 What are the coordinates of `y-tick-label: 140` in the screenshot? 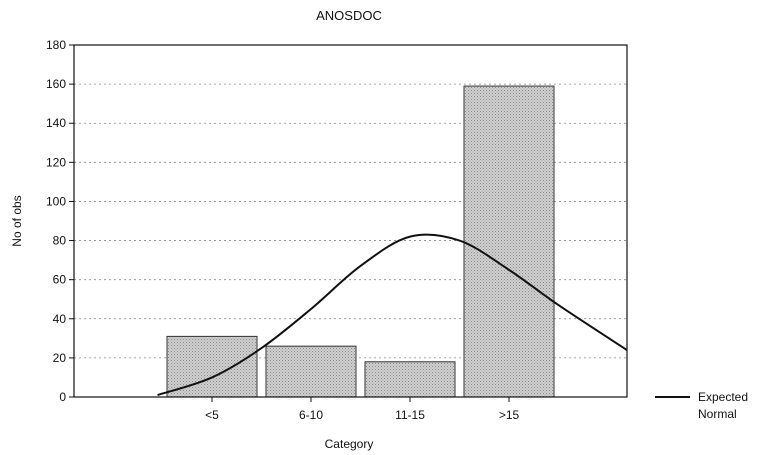 It's located at (56, 123).